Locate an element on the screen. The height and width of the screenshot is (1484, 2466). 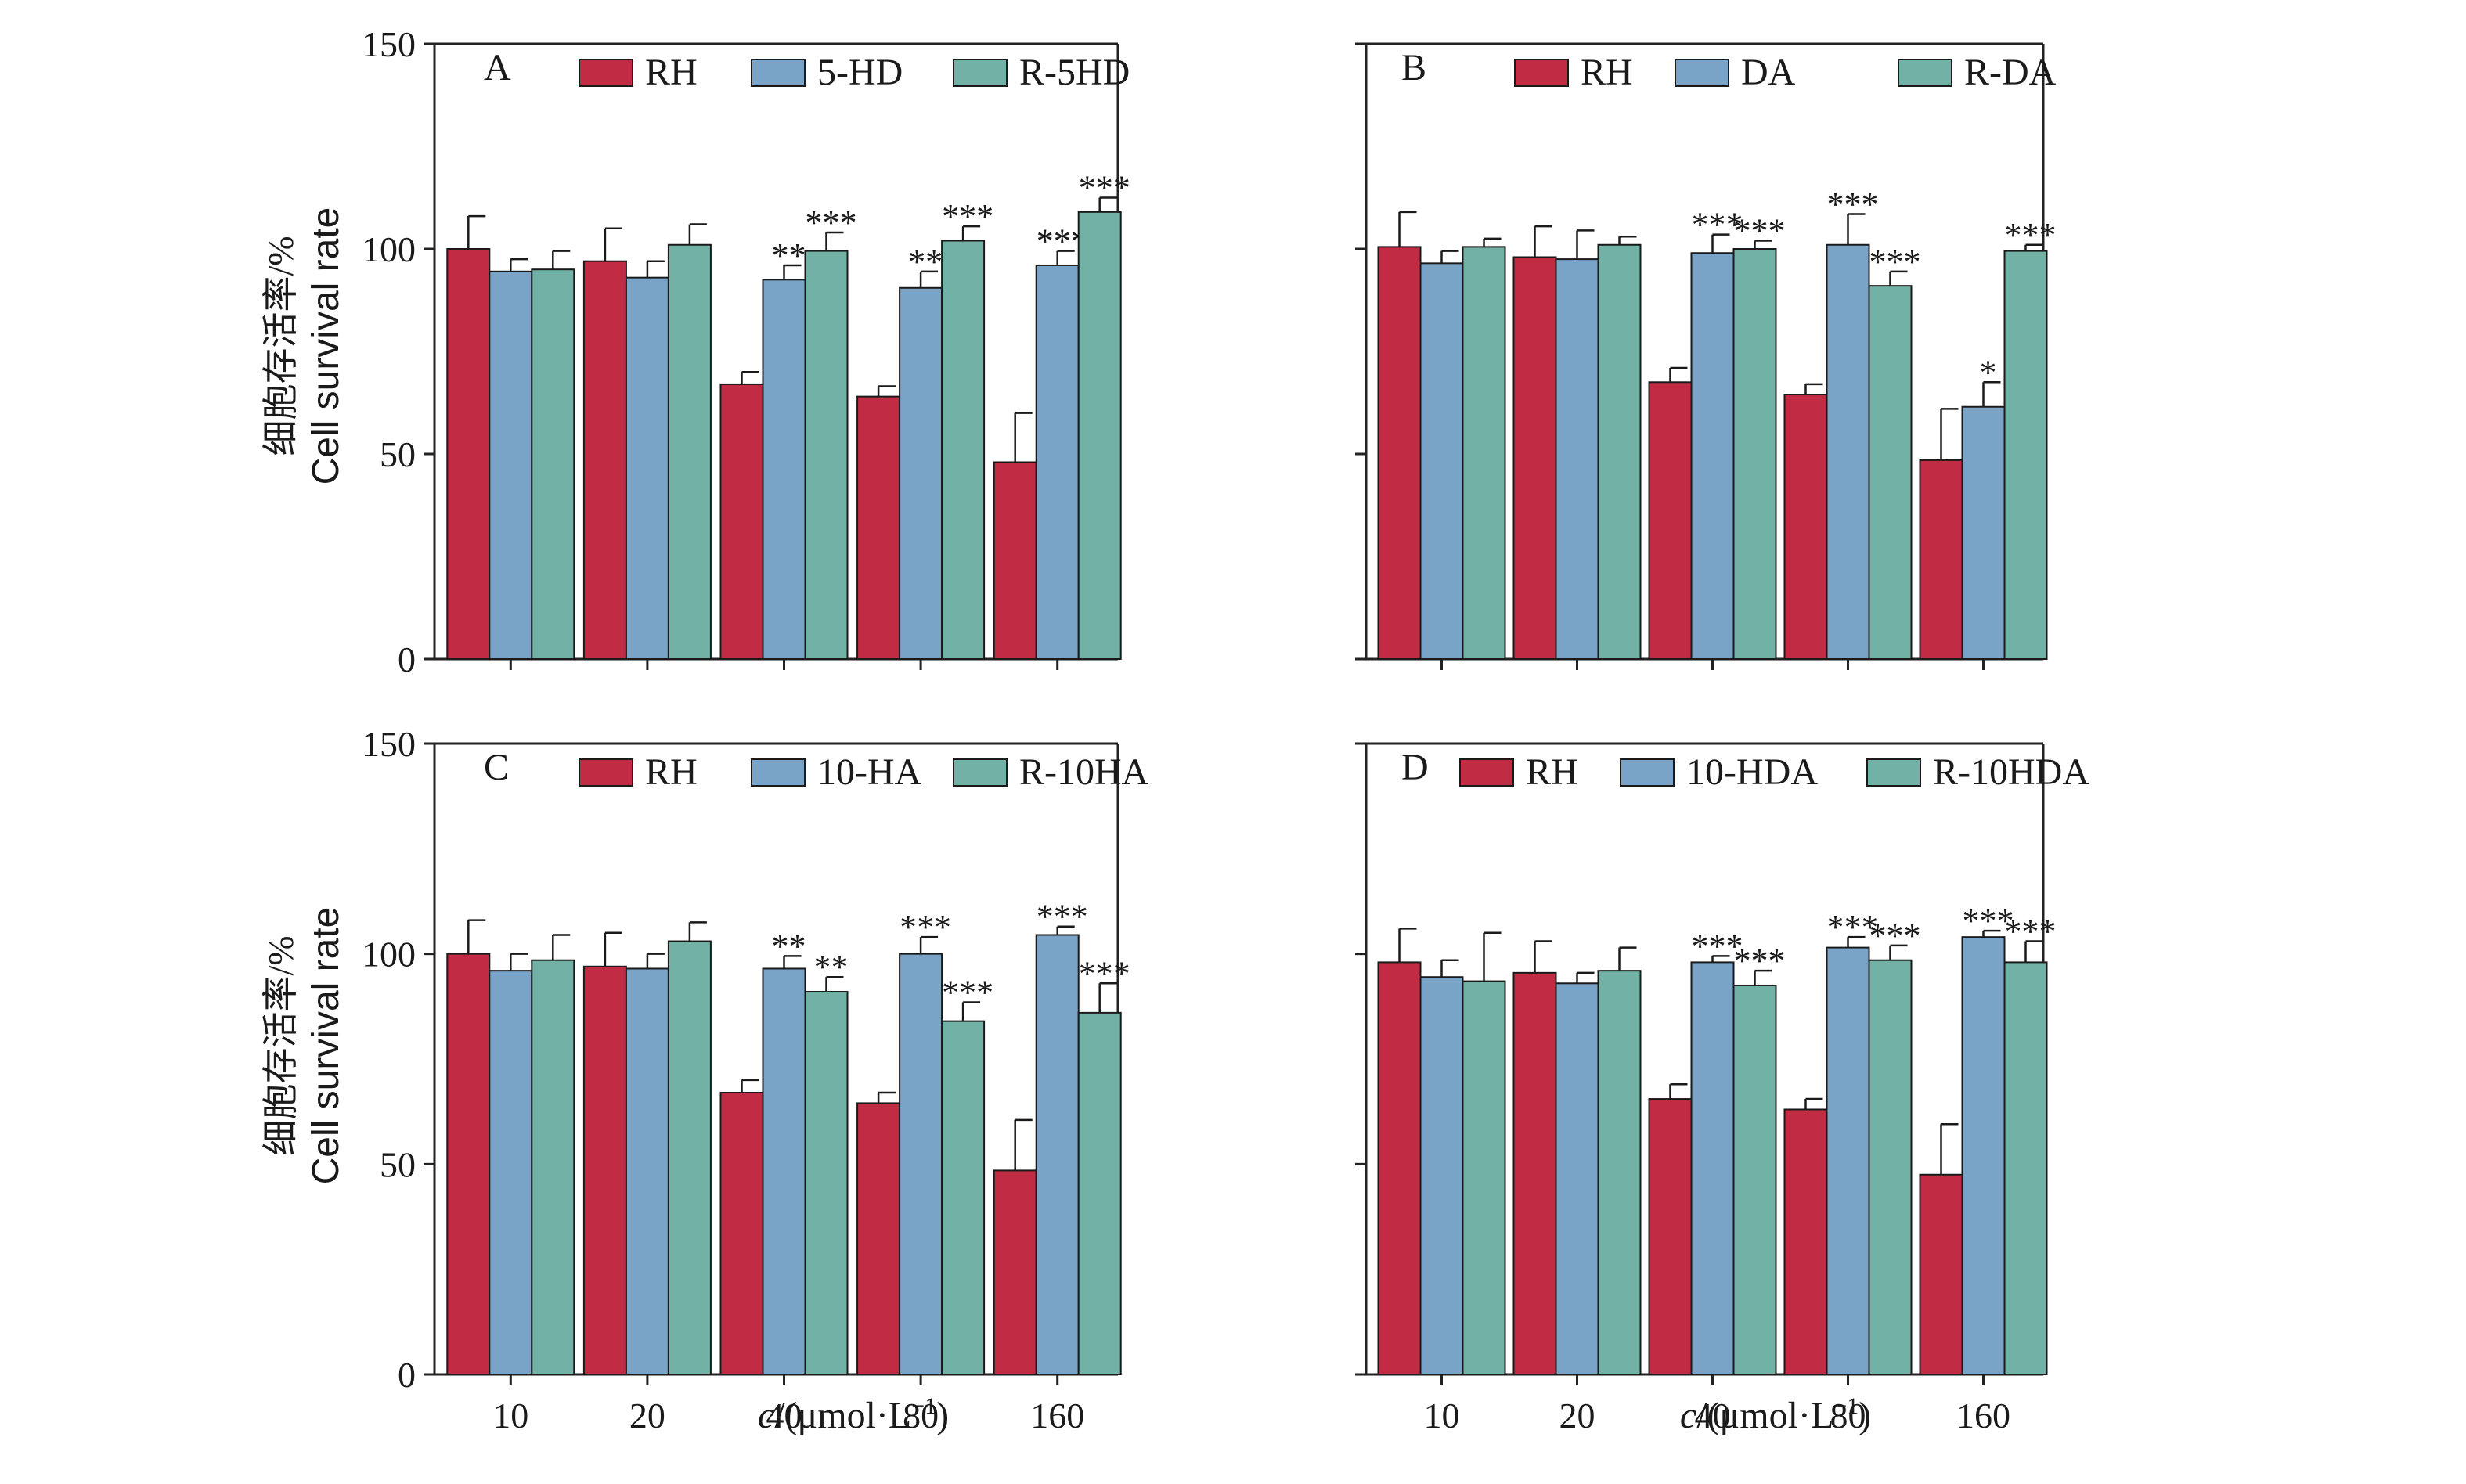
x-tick-label: 10 is located at coordinates (510, 1415).